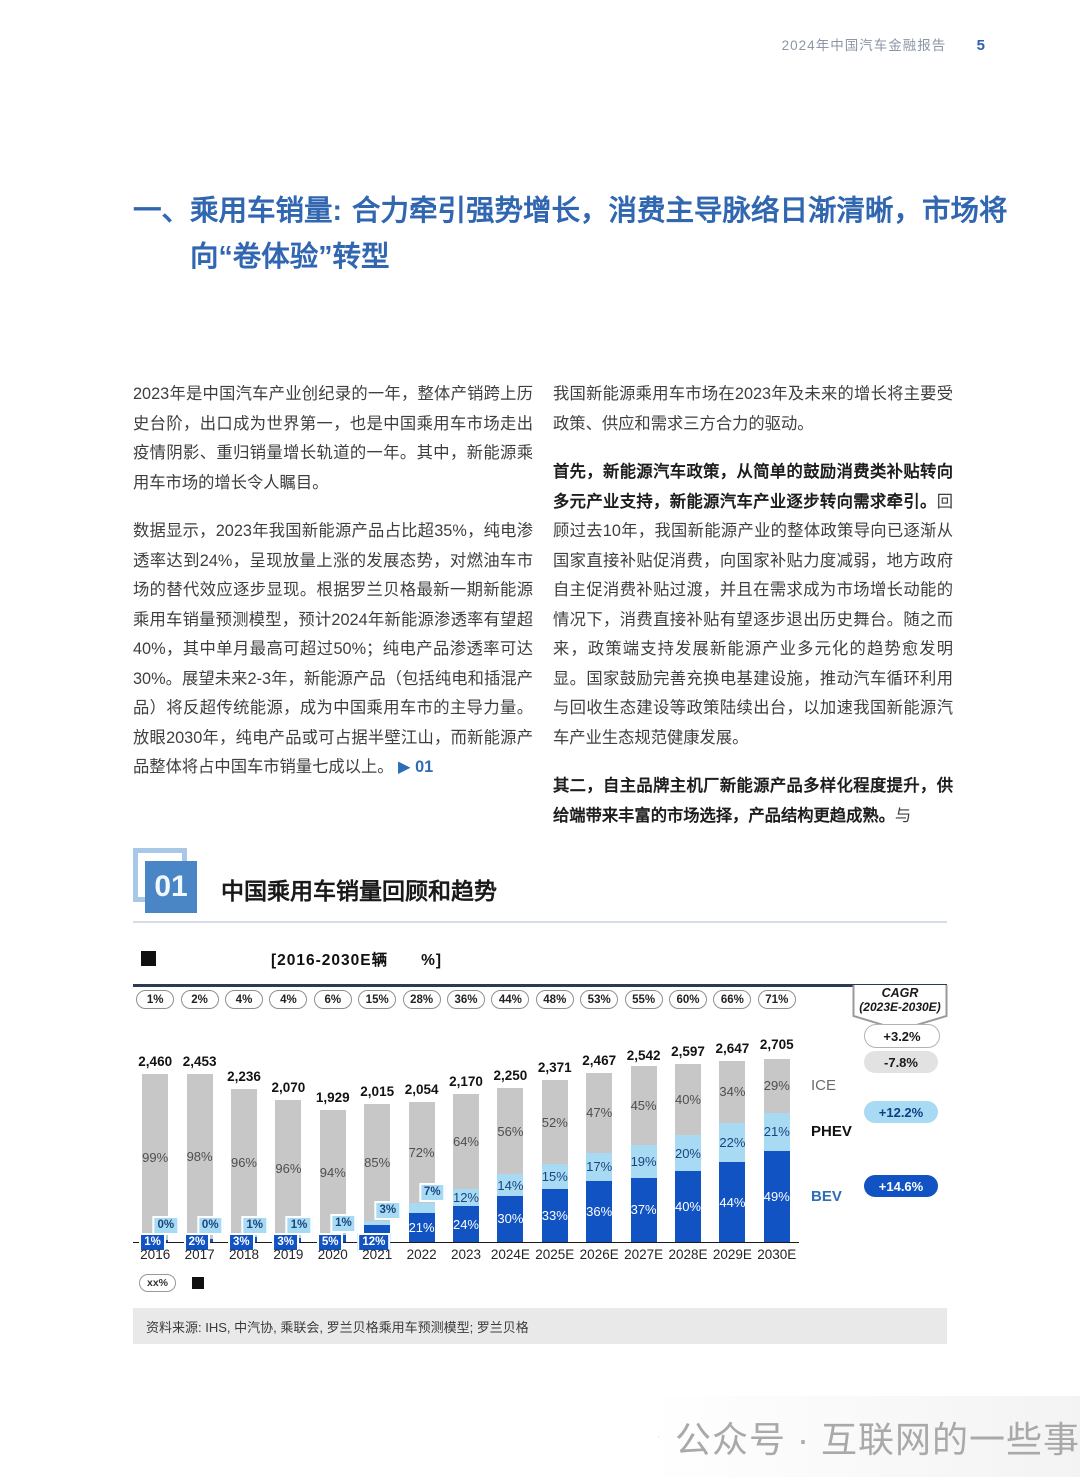 This screenshot has height=1477, width=1080. Describe the element at coordinates (156, 1147) in the screenshot. I see `bar-column: 99% 1% 0% 2,460` at that location.